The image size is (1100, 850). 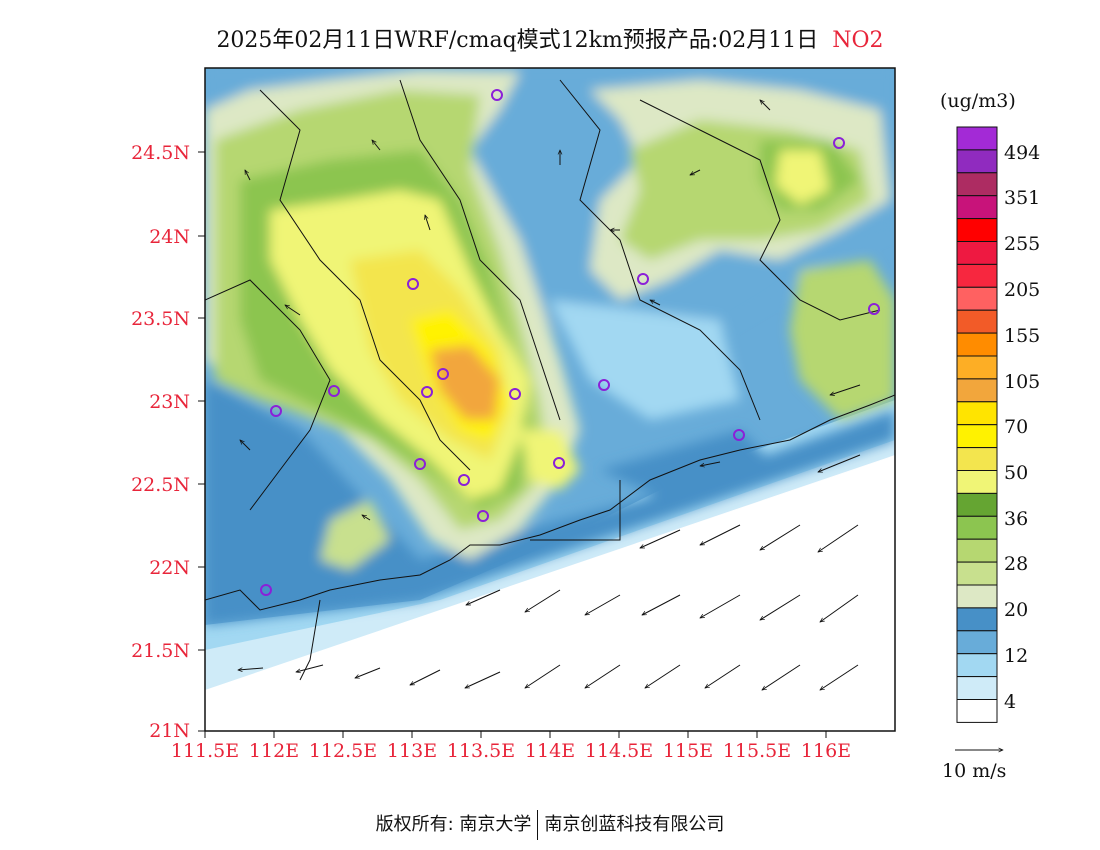 I want to click on y-tick-label: 22.5N, so click(x=160, y=485).